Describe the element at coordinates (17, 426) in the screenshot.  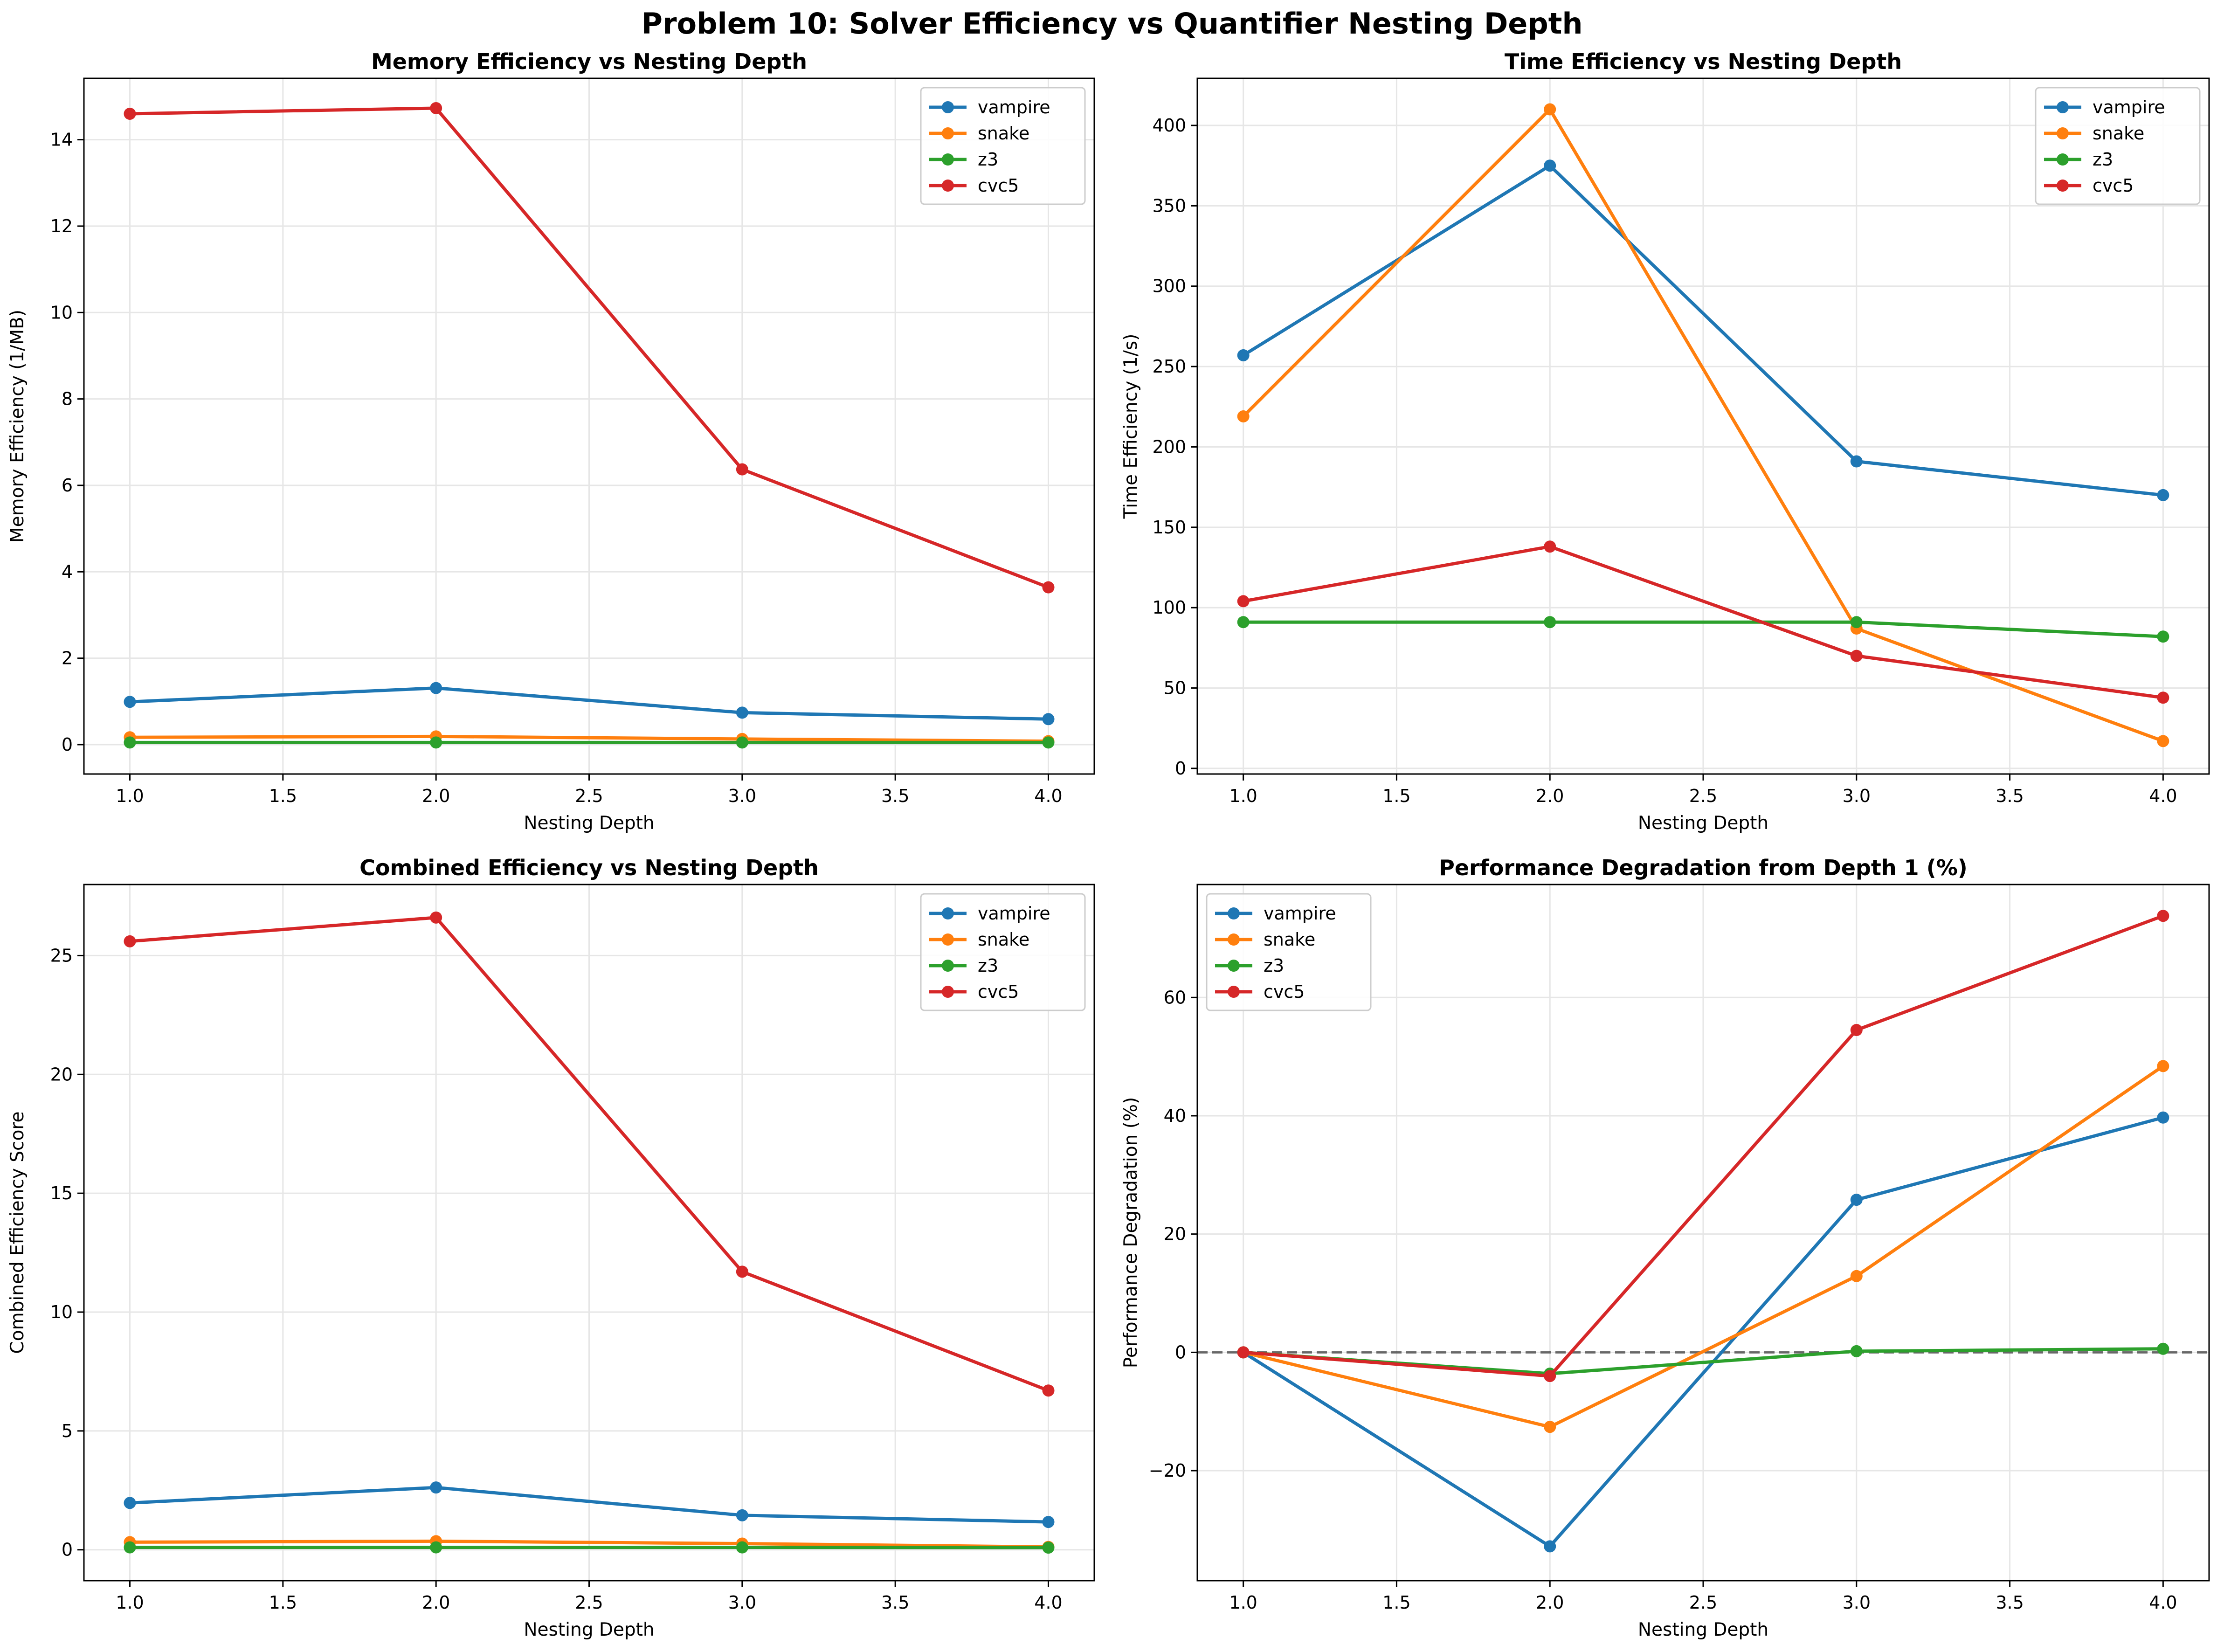
I see `y-axis-label: Memory Efficiency (1/MB)` at that location.